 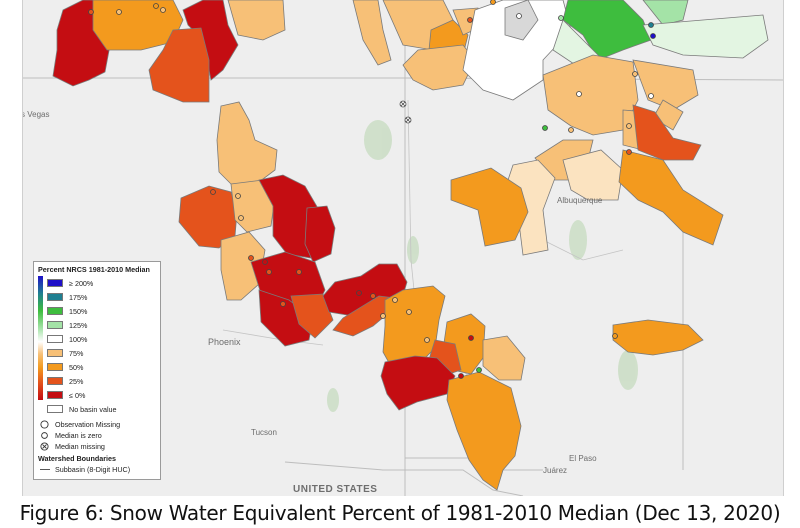 I want to click on legend-symbol-item: Median is zero, so click(x=98, y=435).